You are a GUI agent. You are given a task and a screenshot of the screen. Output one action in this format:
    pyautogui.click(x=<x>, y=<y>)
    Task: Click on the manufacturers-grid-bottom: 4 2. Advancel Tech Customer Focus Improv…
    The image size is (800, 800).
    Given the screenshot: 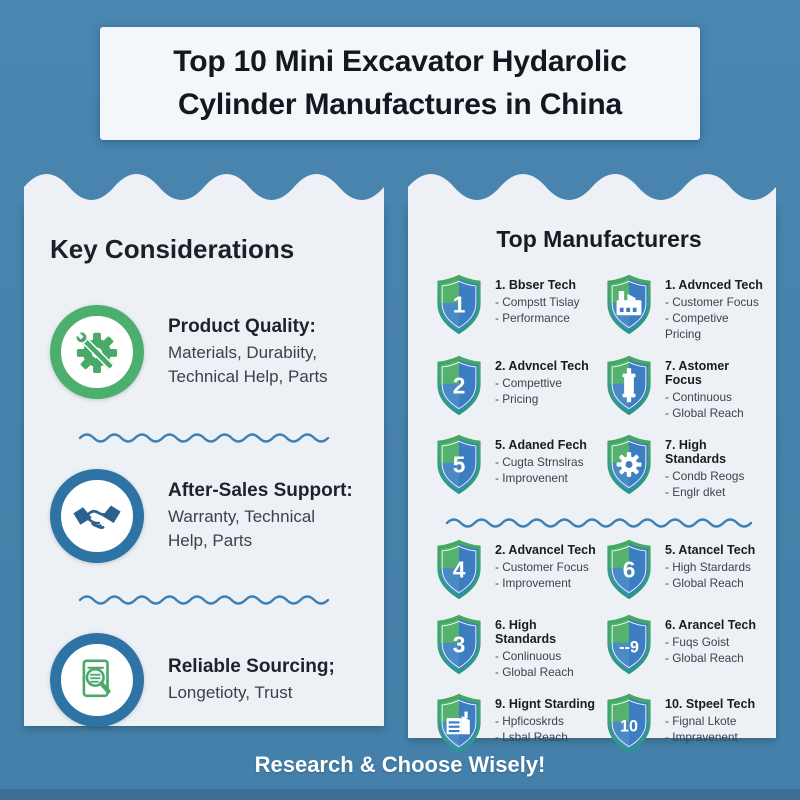 What is the action you would take?
    pyautogui.click(x=599, y=646)
    